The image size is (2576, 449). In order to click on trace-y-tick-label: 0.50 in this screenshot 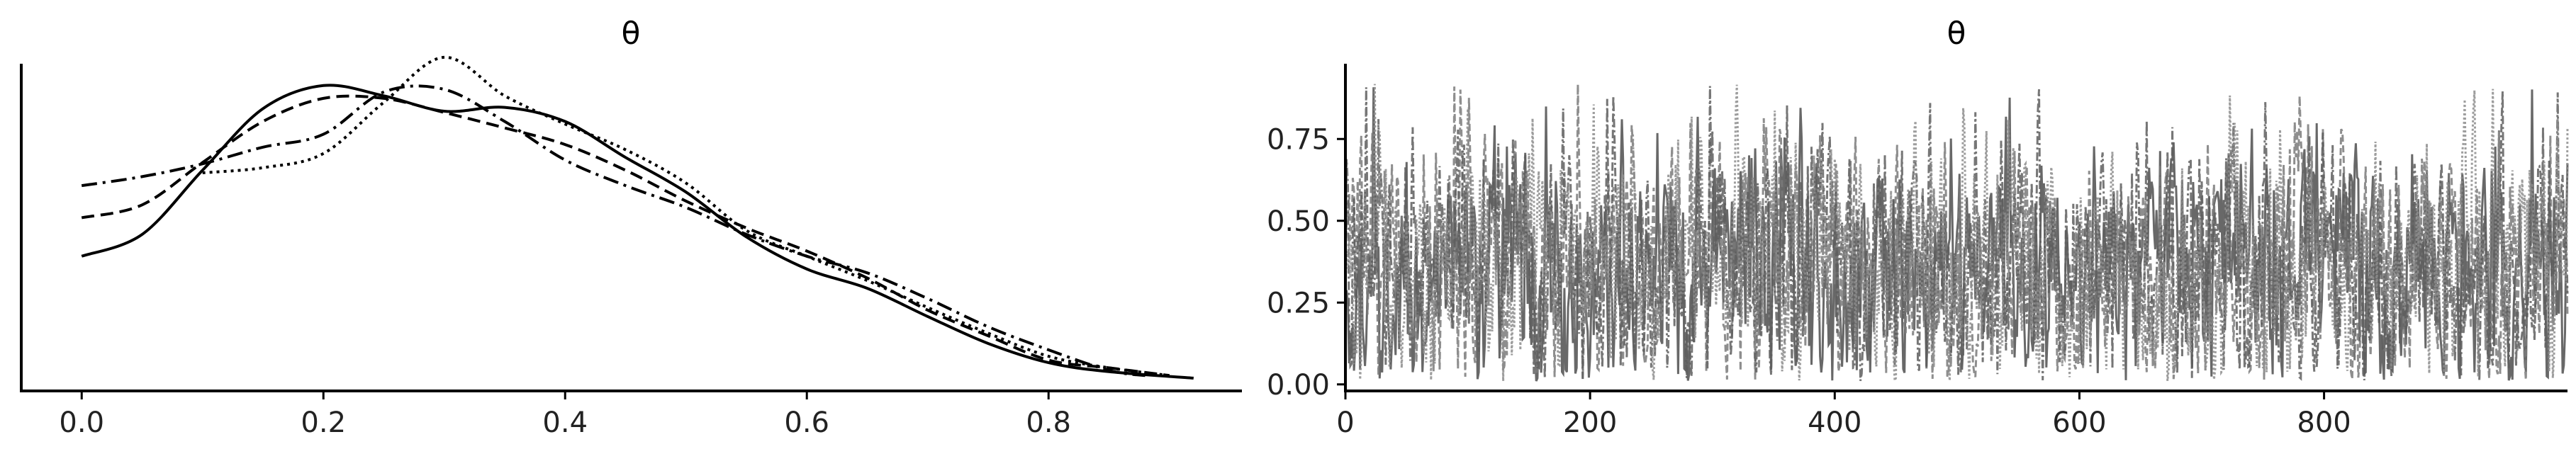, I will do `click(1299, 221)`.